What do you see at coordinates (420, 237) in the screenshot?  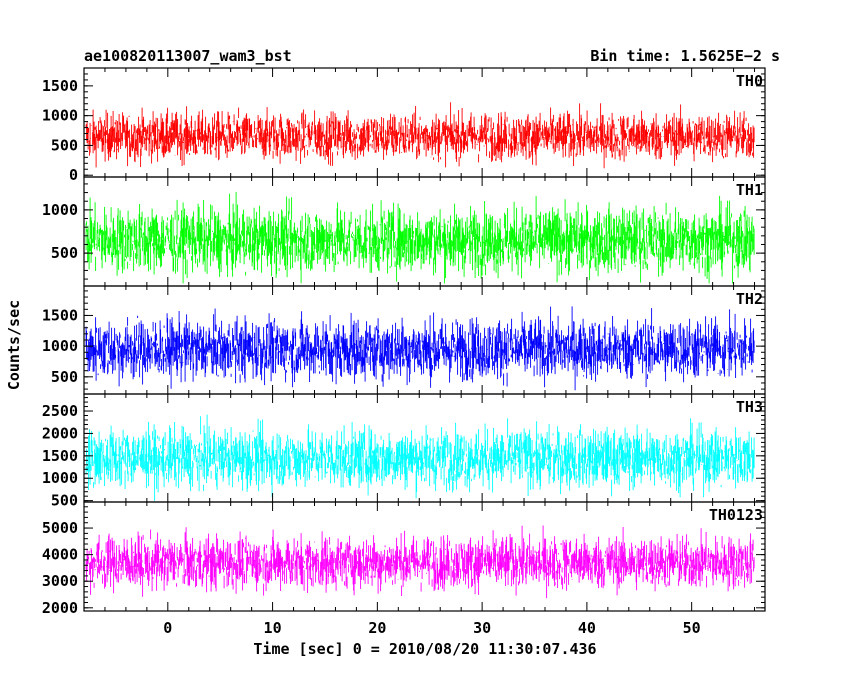 I see `trace-th1` at bounding box center [420, 237].